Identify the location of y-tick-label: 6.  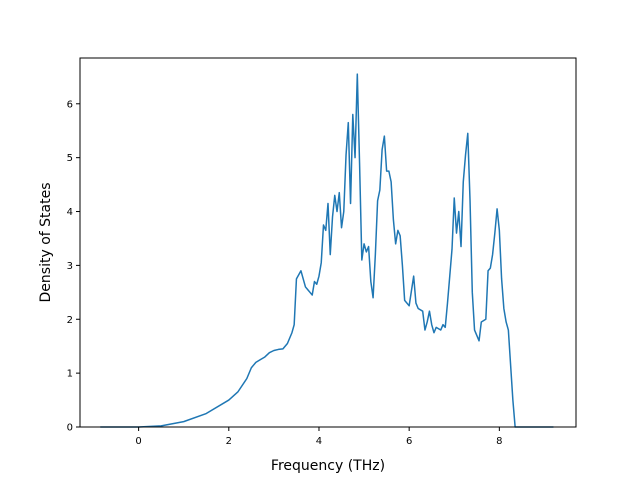
(70, 104).